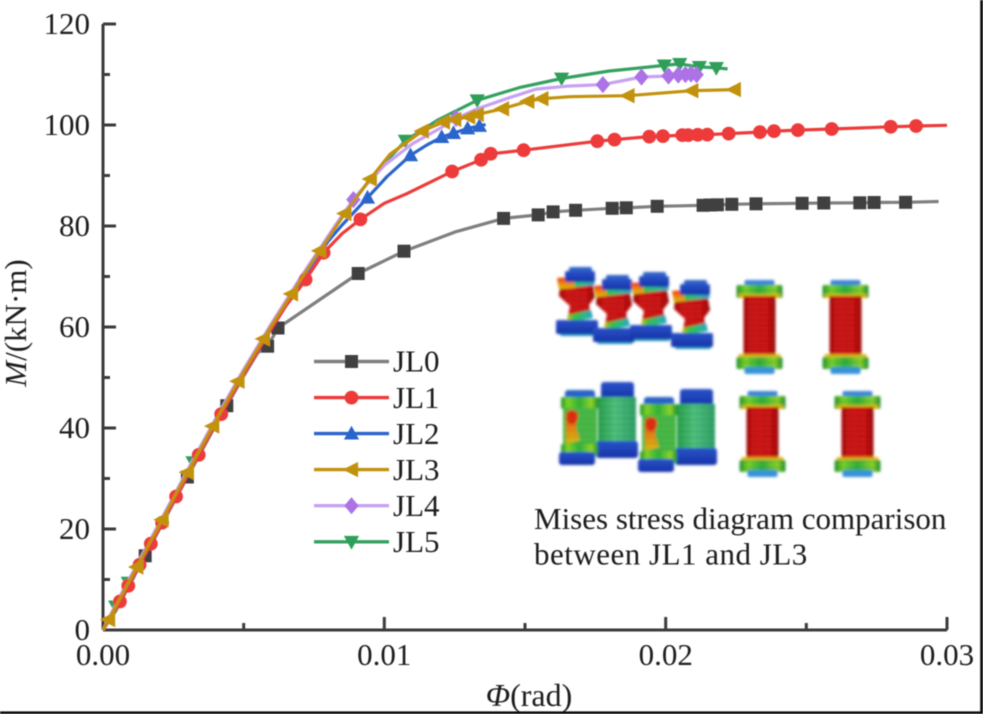  Describe the element at coordinates (416, 541) in the screenshot. I see `svg-text: JL5` at that location.